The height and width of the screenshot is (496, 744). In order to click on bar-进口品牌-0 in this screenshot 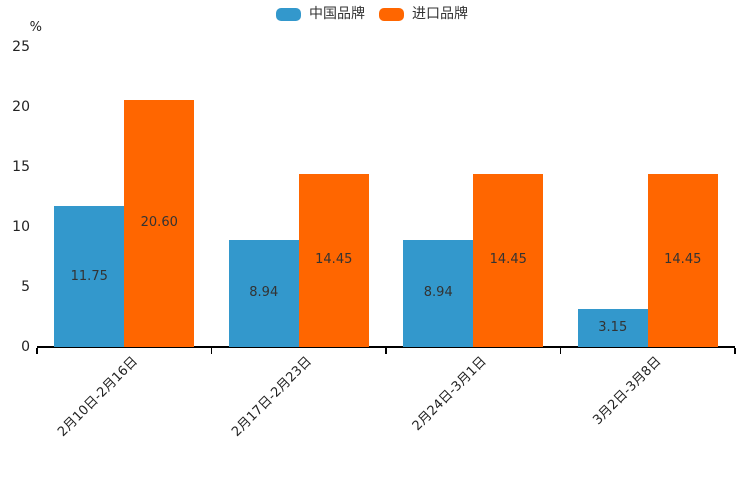, I will do `click(159, 223)`.